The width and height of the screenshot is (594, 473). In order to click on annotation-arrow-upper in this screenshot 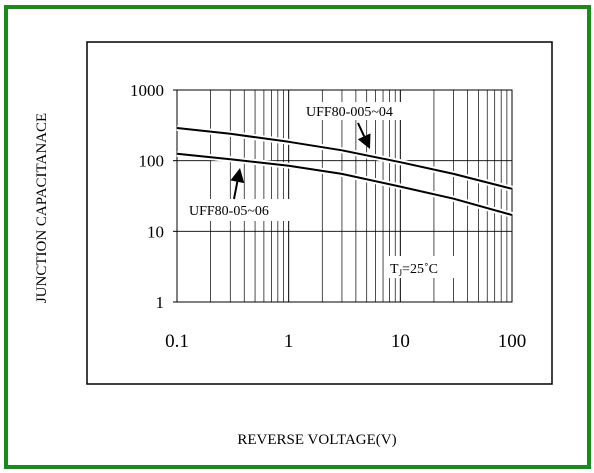, I will do `click(364, 135)`.